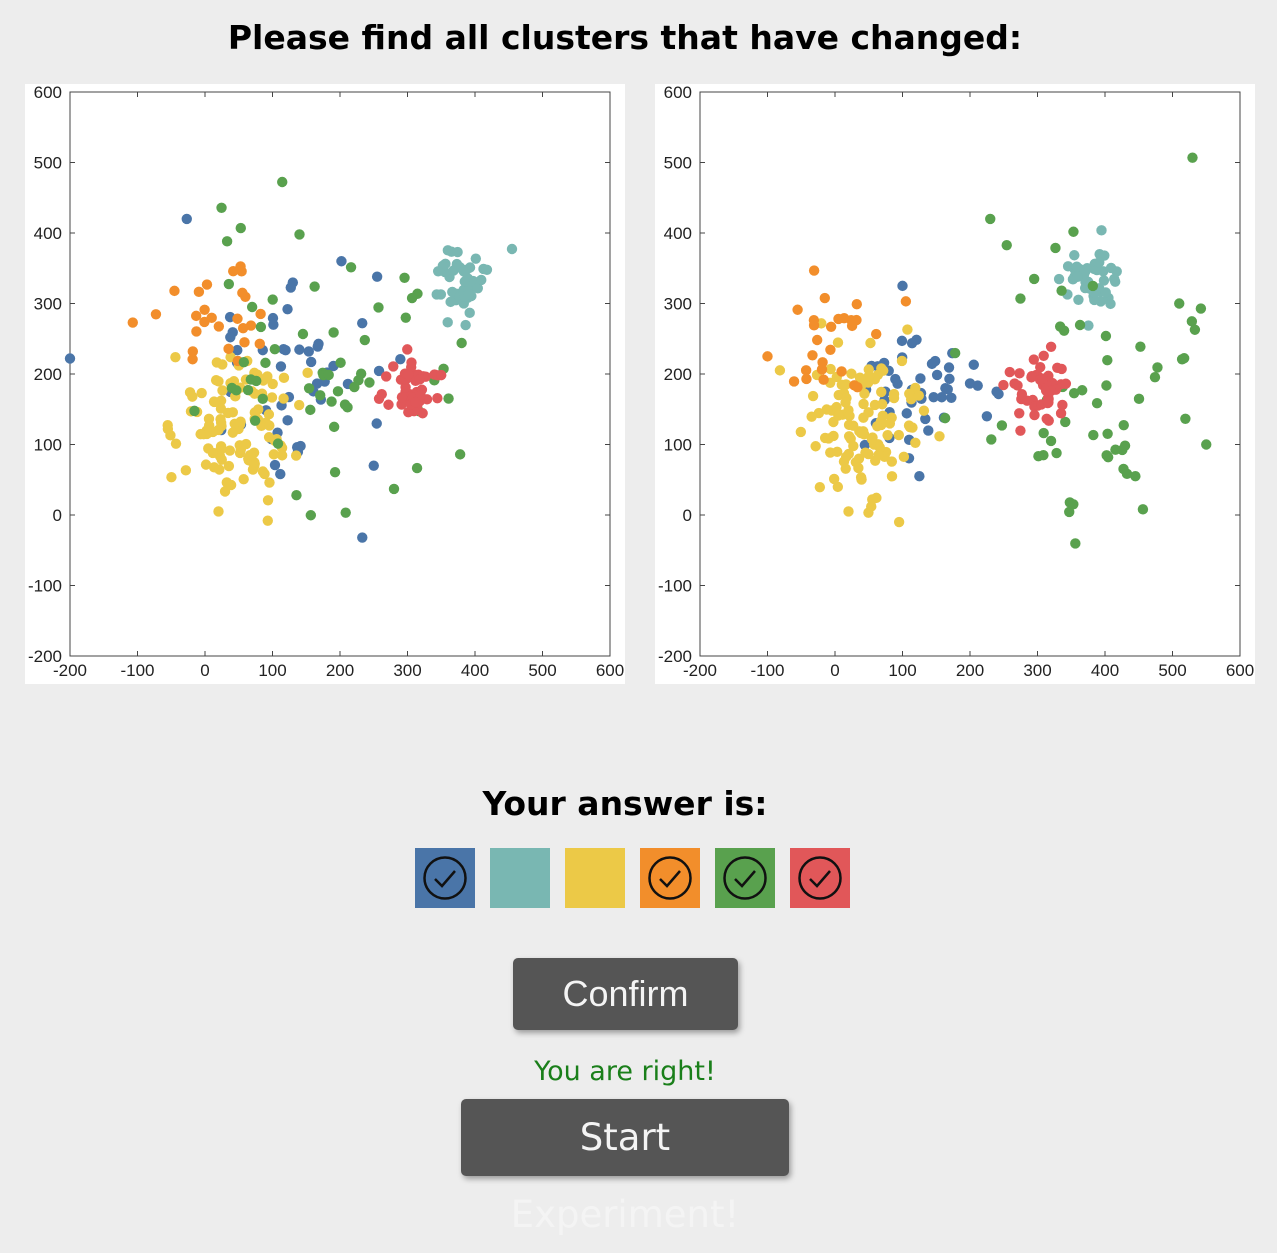 This screenshot has width=1277, height=1253. Describe the element at coordinates (407, 670) in the screenshot. I see `x-tick-label: 300` at that location.